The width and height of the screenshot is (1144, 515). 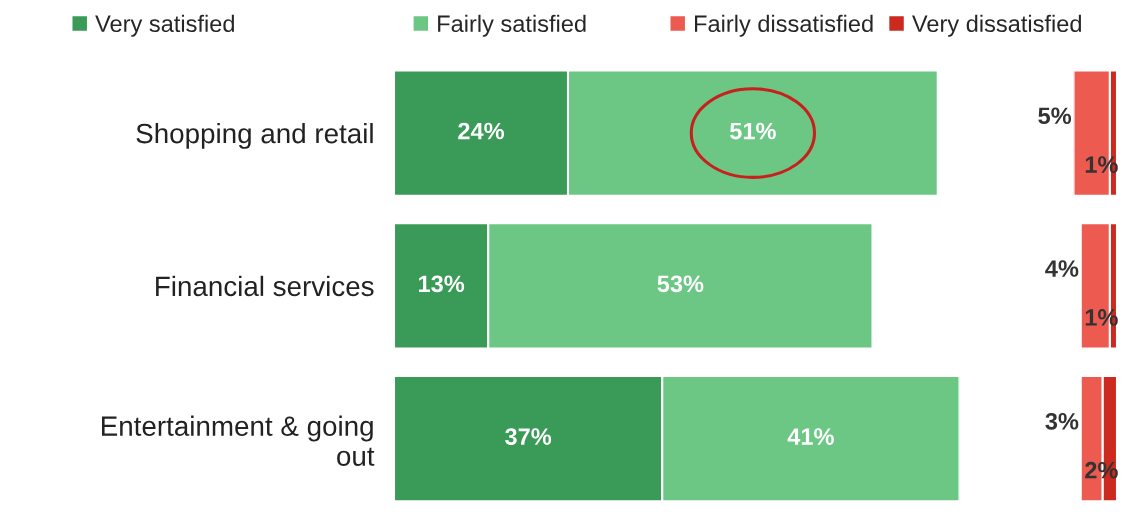 What do you see at coordinates (1062, 268) in the screenshot?
I see `data-label: 4%` at bounding box center [1062, 268].